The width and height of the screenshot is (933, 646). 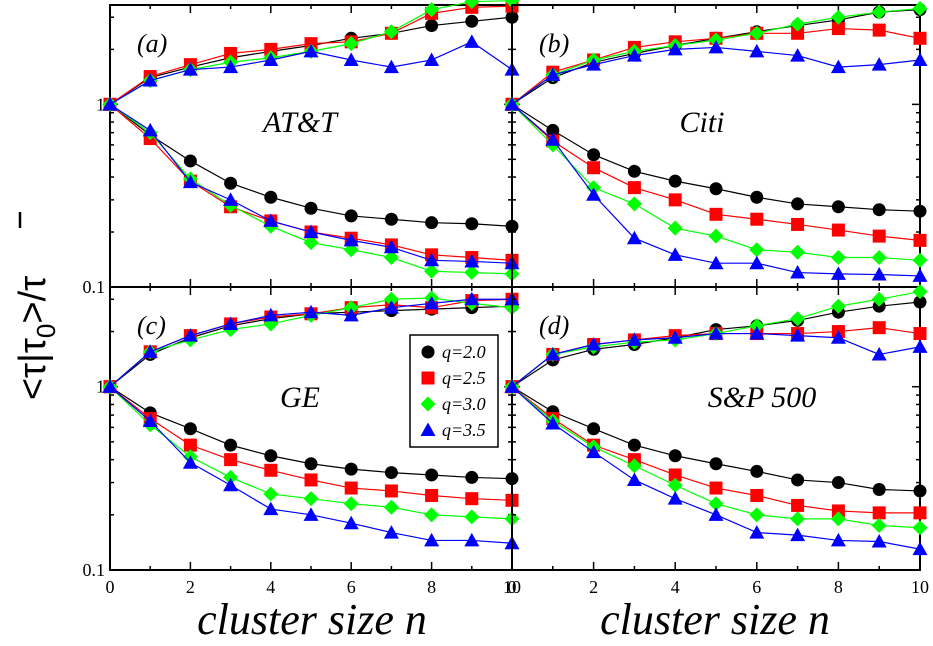 I want to click on y-axis-label: <τ|τ0>/τ, so click(x=36, y=338).